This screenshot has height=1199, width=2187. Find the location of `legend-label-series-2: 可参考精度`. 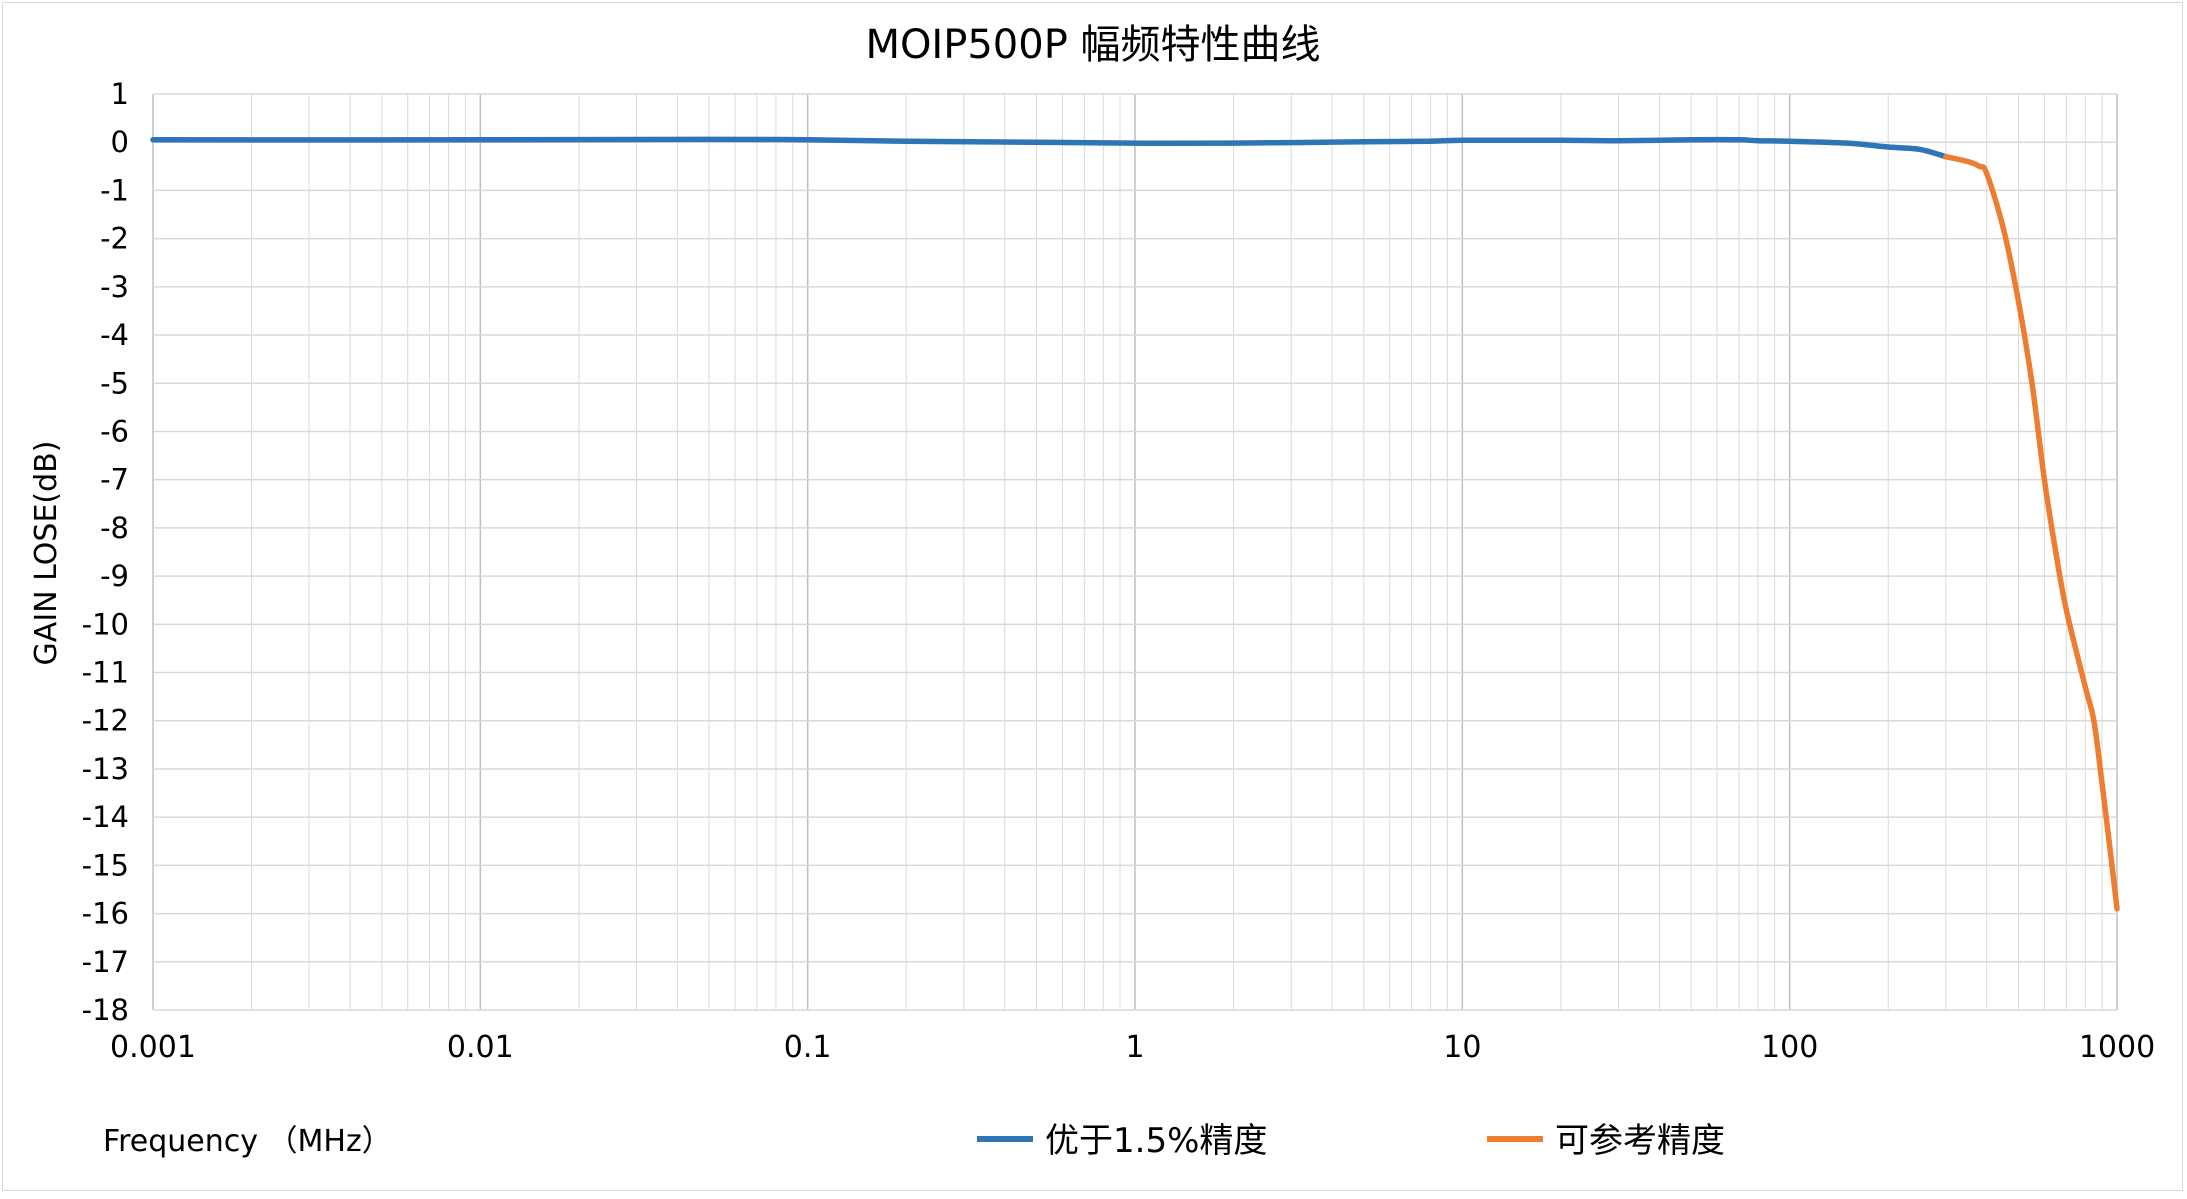

legend-label-series-2: 可参考精度 is located at coordinates (1640, 1141).